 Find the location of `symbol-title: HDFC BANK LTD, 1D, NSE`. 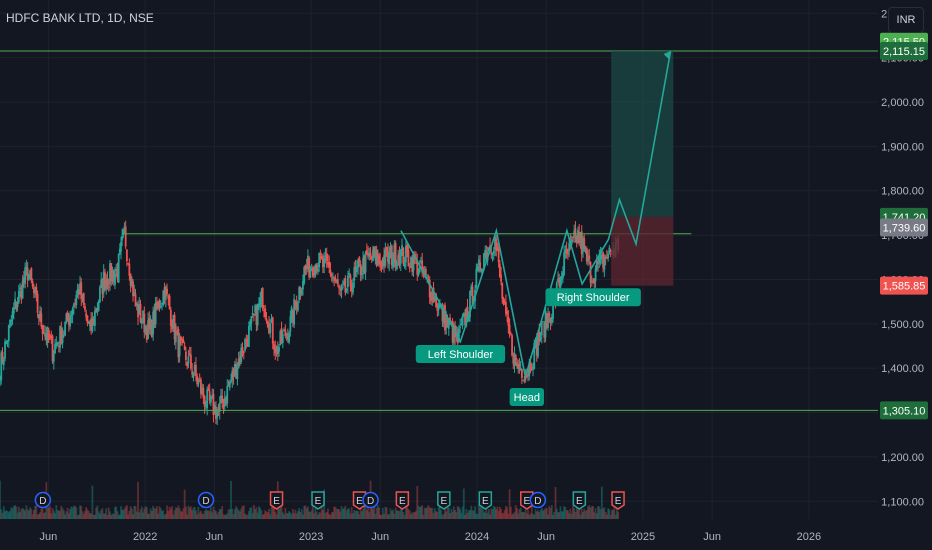

symbol-title: HDFC BANK LTD, 1D, NSE is located at coordinates (80, 18).